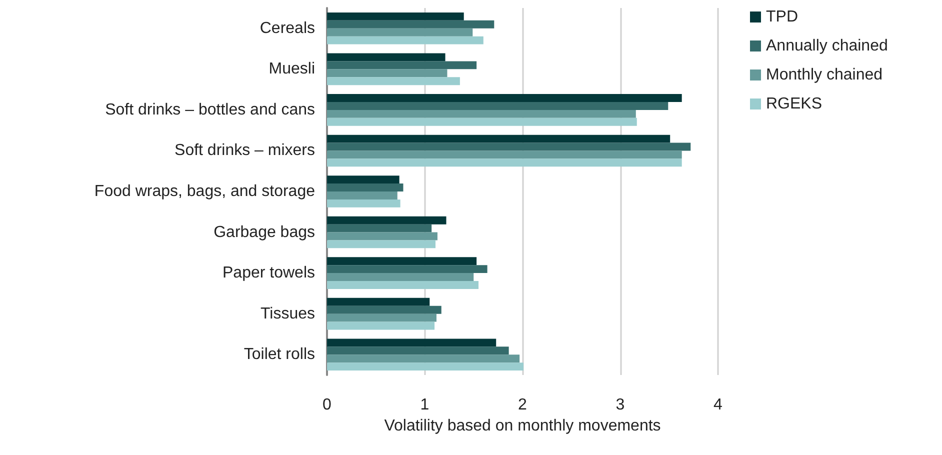  I want to click on x-axis-title: Volatility based on monthly movements, so click(522, 425).